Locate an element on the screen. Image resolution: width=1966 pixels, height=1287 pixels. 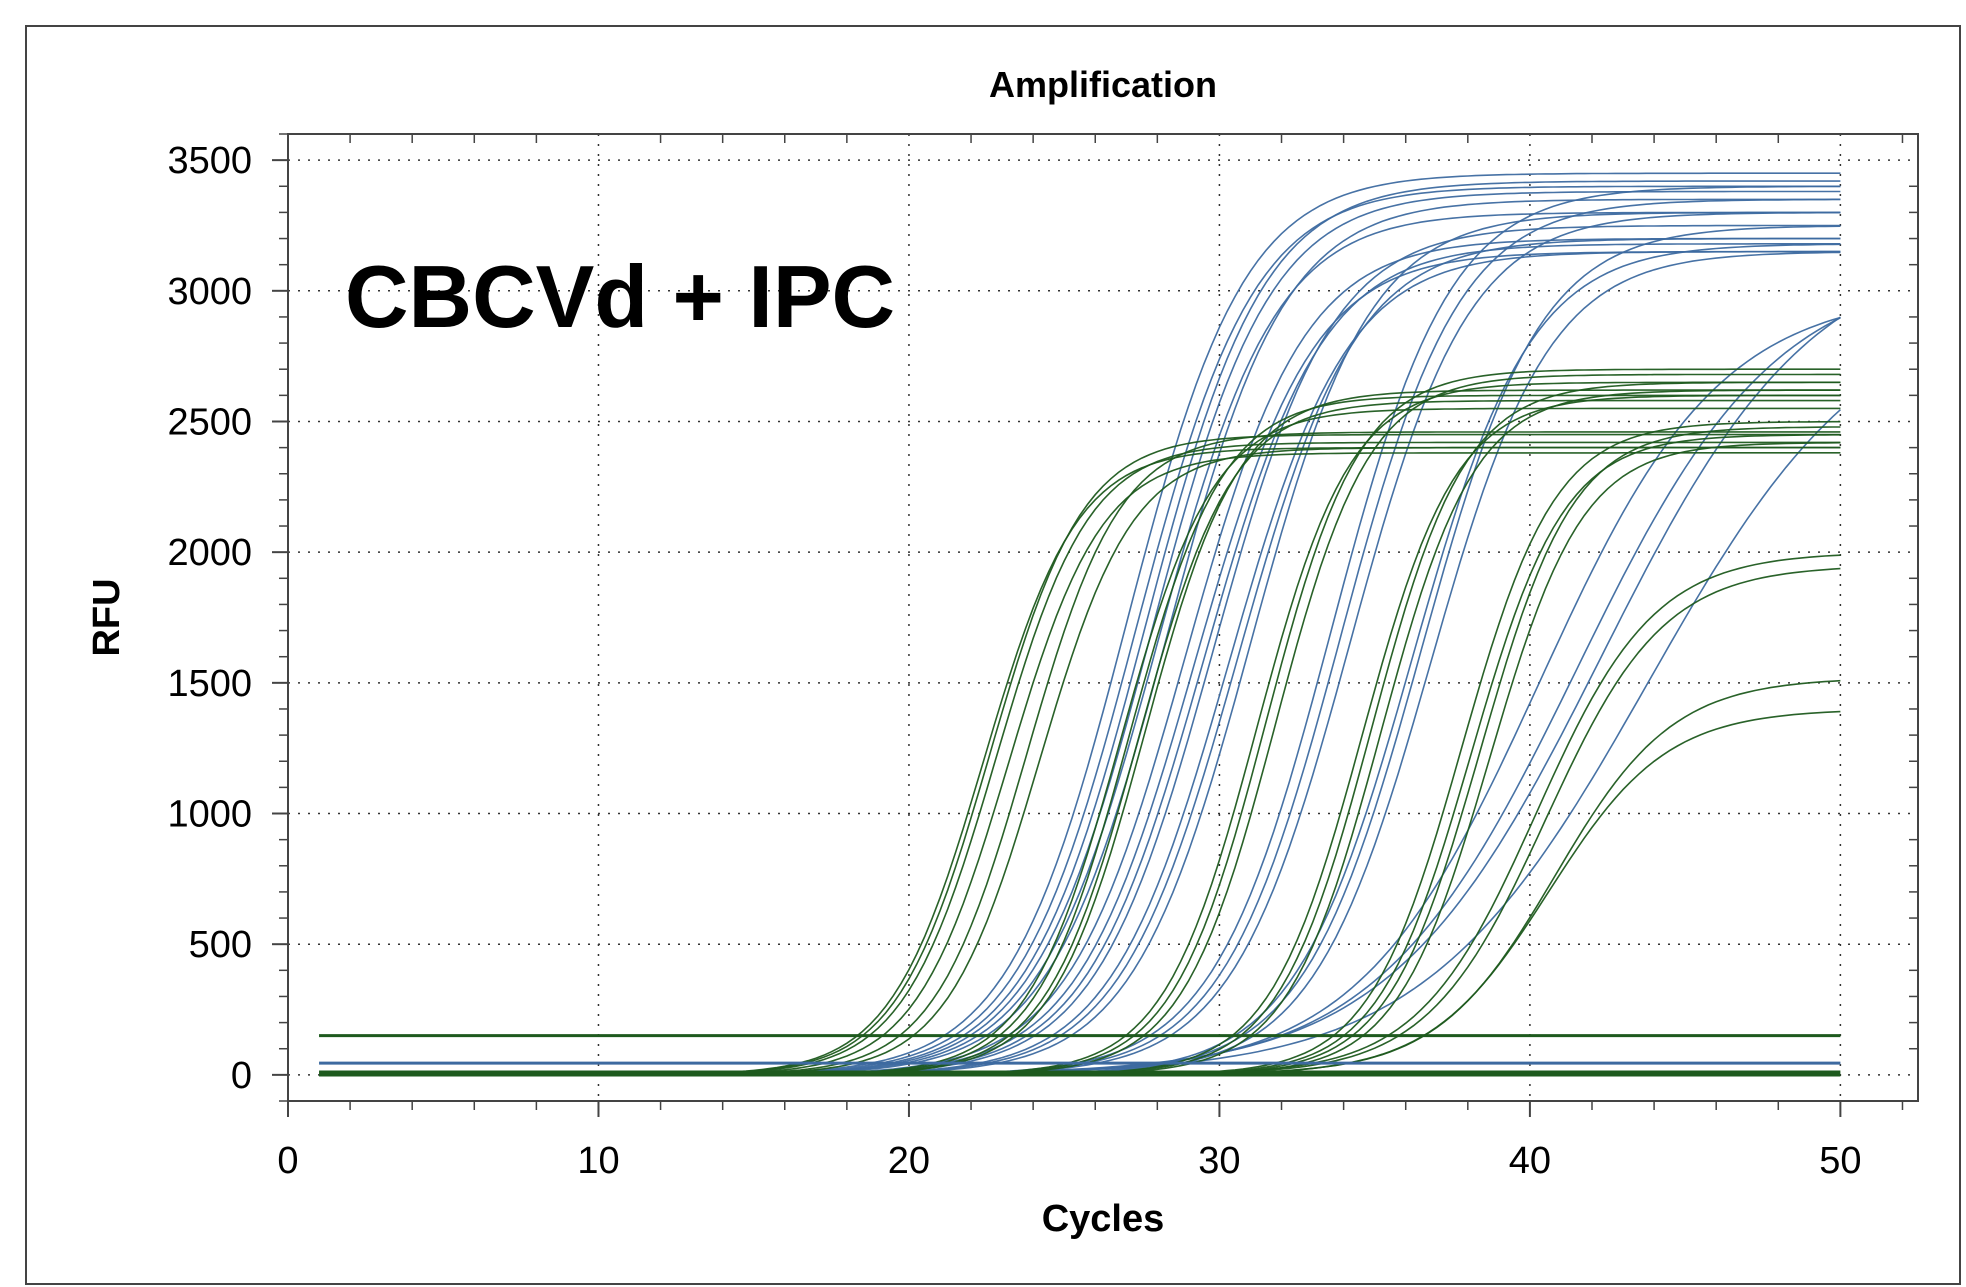
x-tick-label: 20 is located at coordinates (909, 1161).